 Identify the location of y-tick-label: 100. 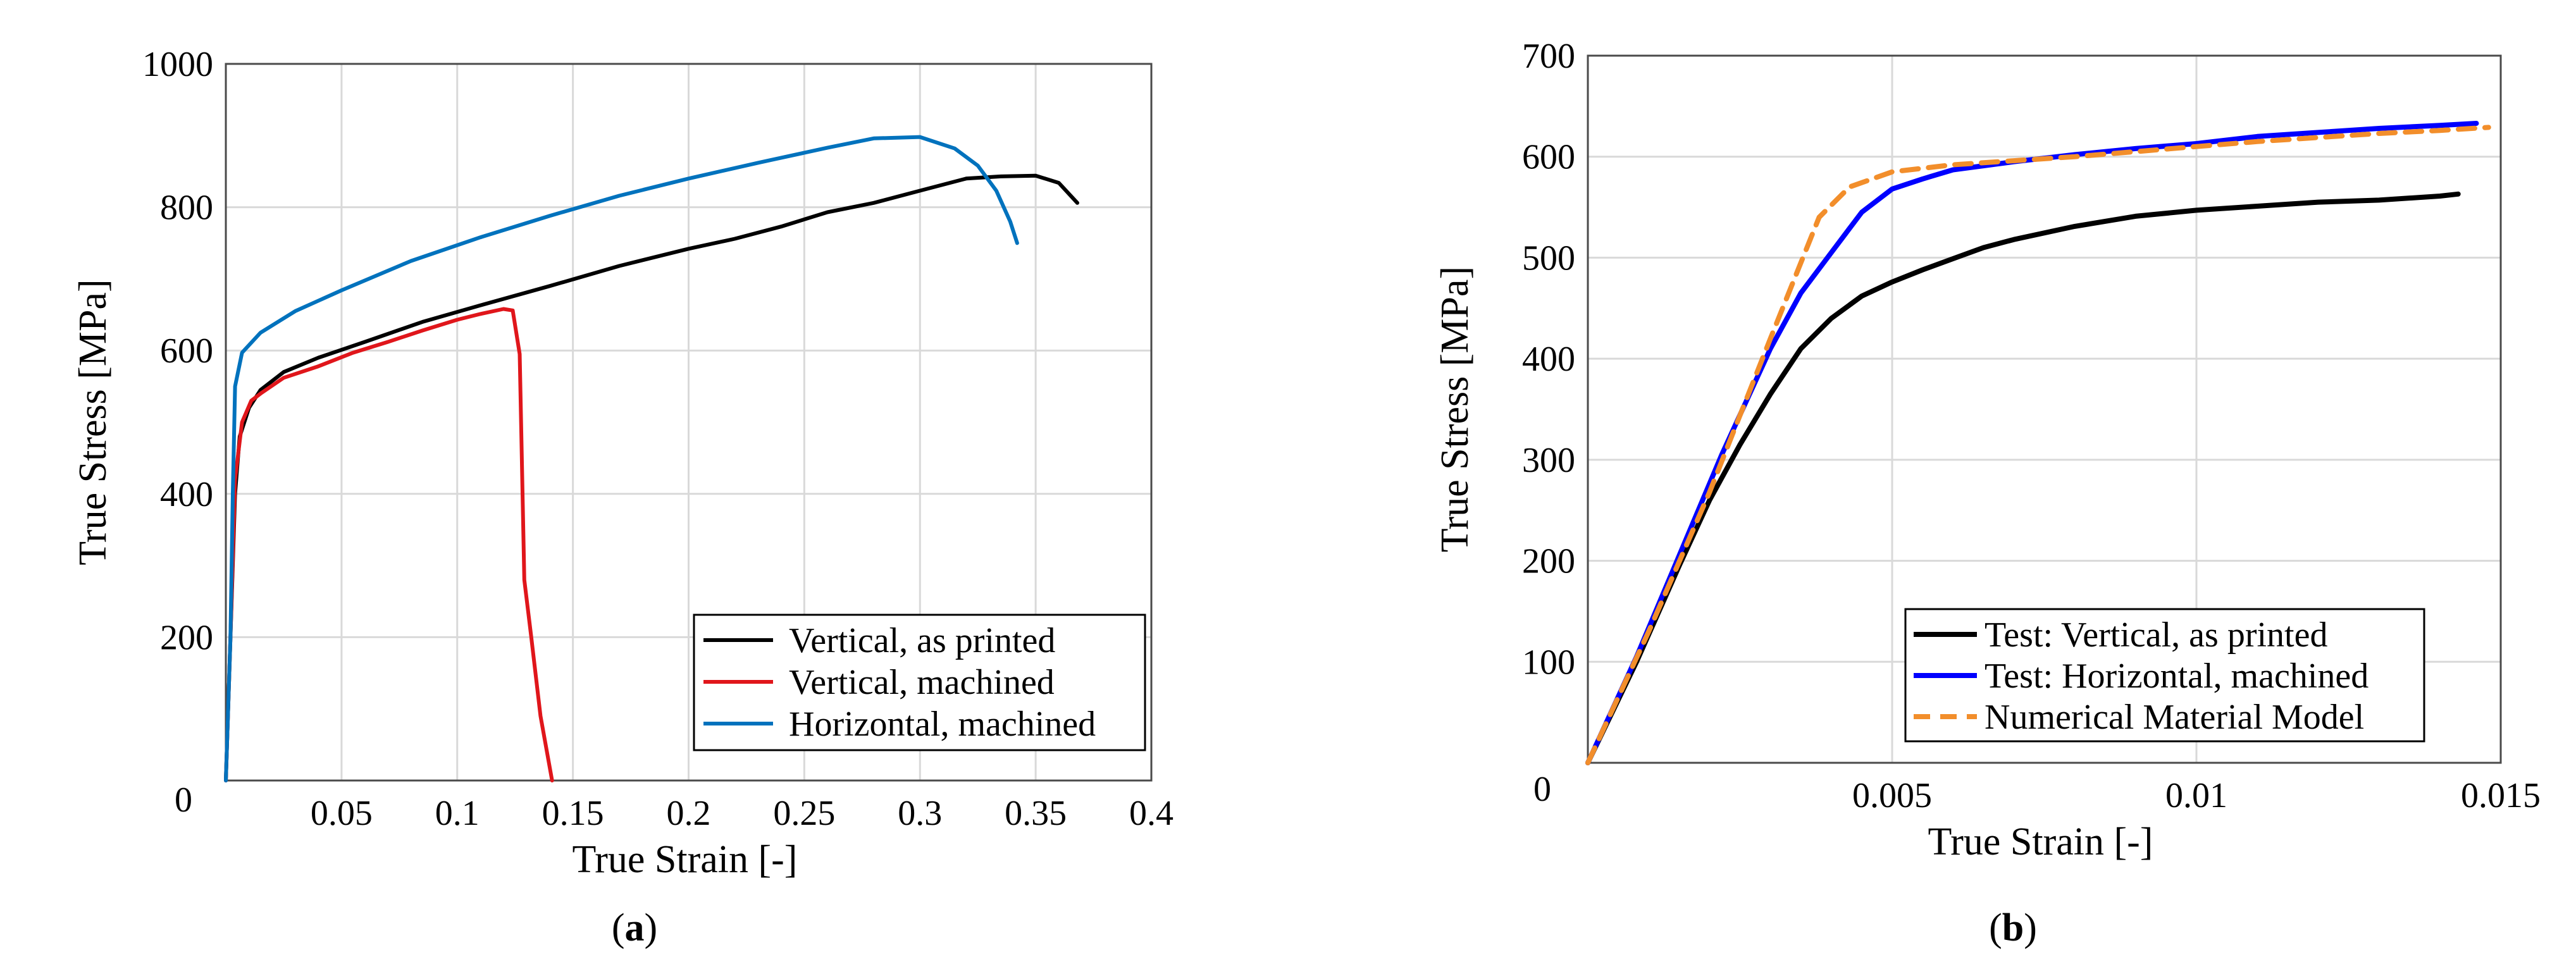
(1549, 662).